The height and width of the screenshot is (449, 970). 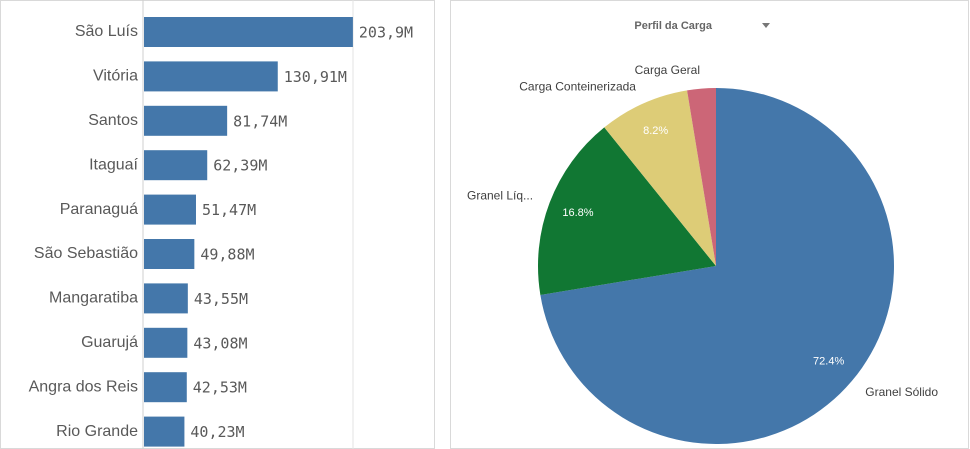 What do you see at coordinates (99, 209) in the screenshot?
I see `category-label: Paranaguá` at bounding box center [99, 209].